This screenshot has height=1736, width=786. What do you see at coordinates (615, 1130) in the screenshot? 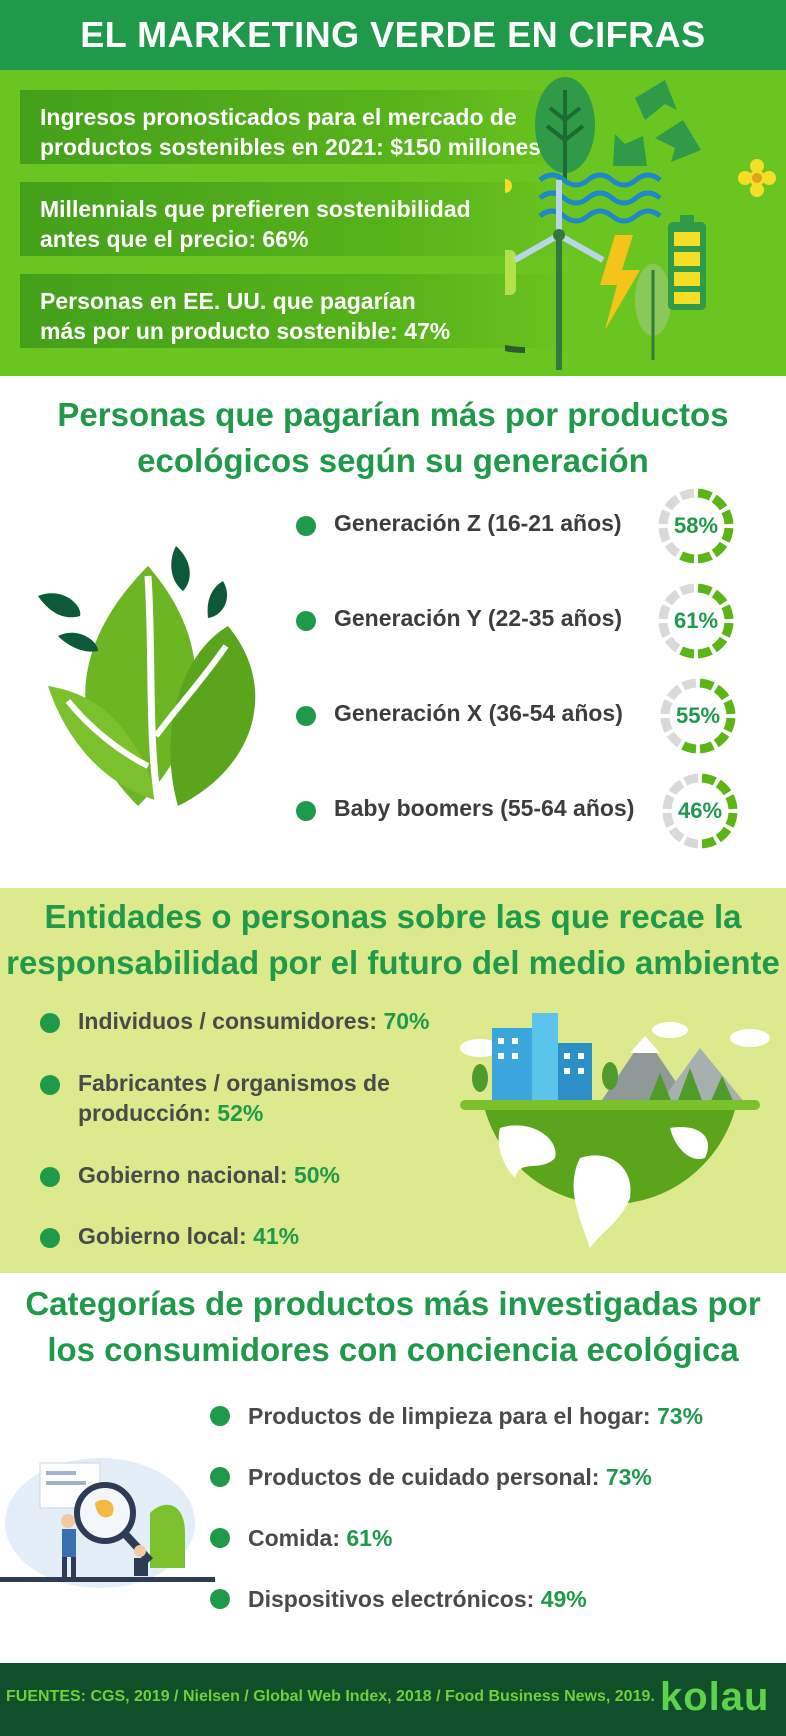
I see `eco-globe-city-icon` at bounding box center [615, 1130].